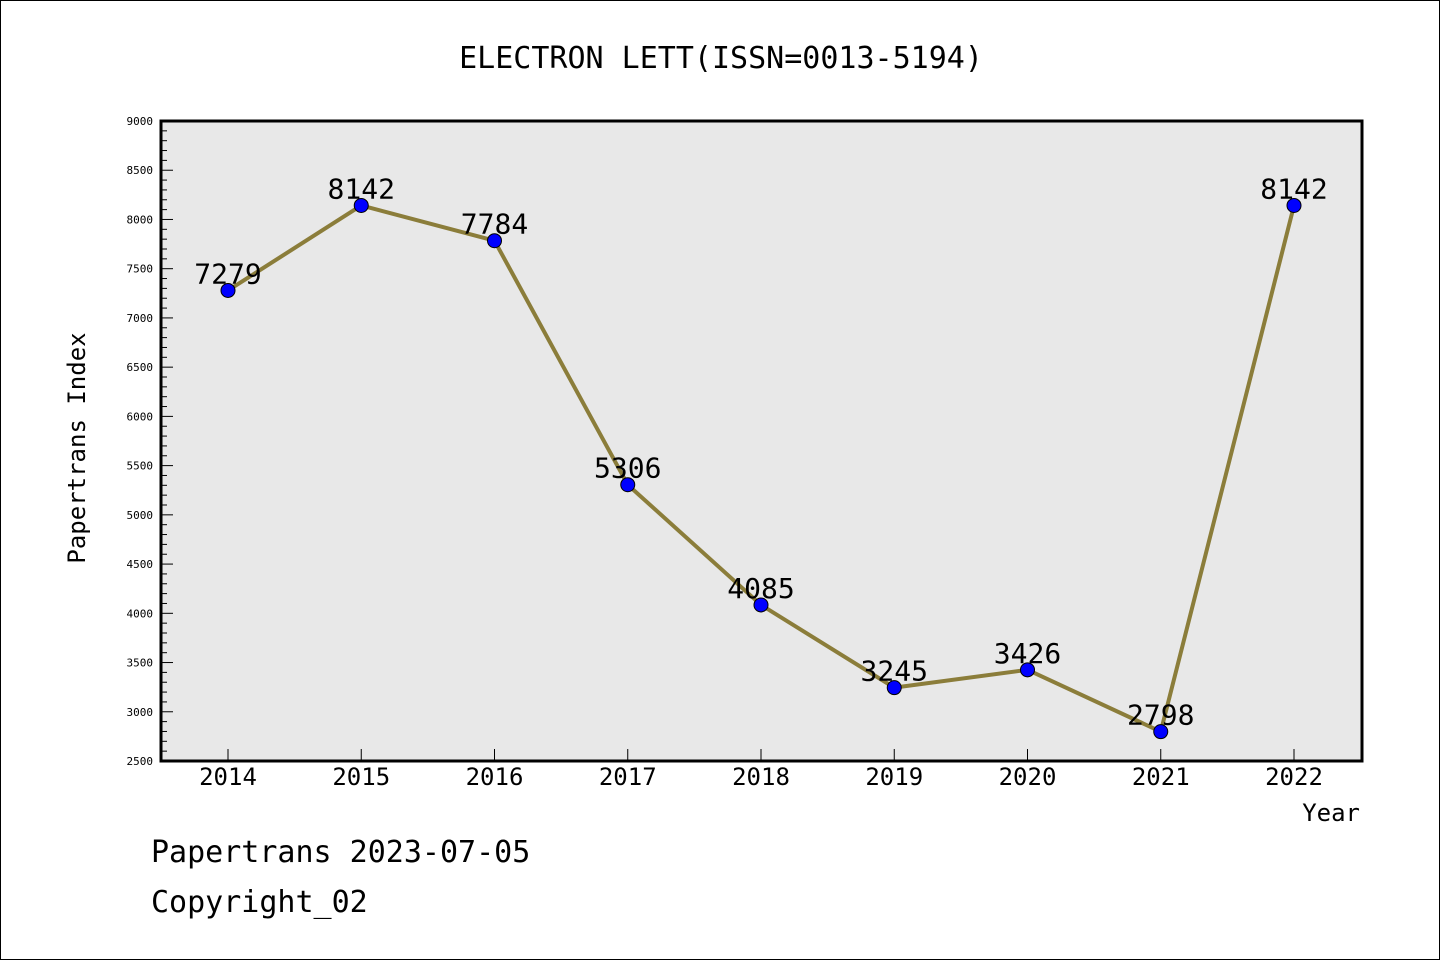 The height and width of the screenshot is (960, 1440). I want to click on x-tick-label: 2022, so click(1294, 777).